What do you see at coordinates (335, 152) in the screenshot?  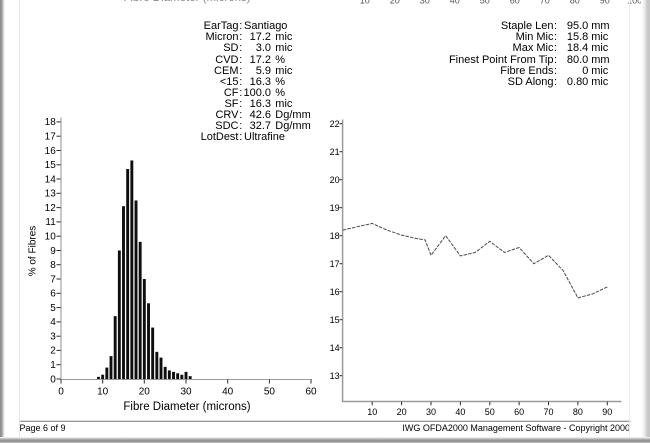 I see `svg-text: 21` at bounding box center [335, 152].